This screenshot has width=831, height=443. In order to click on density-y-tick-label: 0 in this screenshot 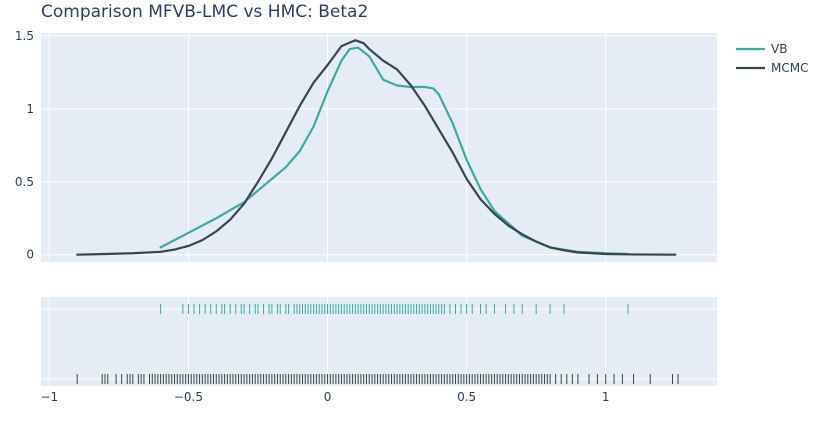, I will do `click(30, 255)`.